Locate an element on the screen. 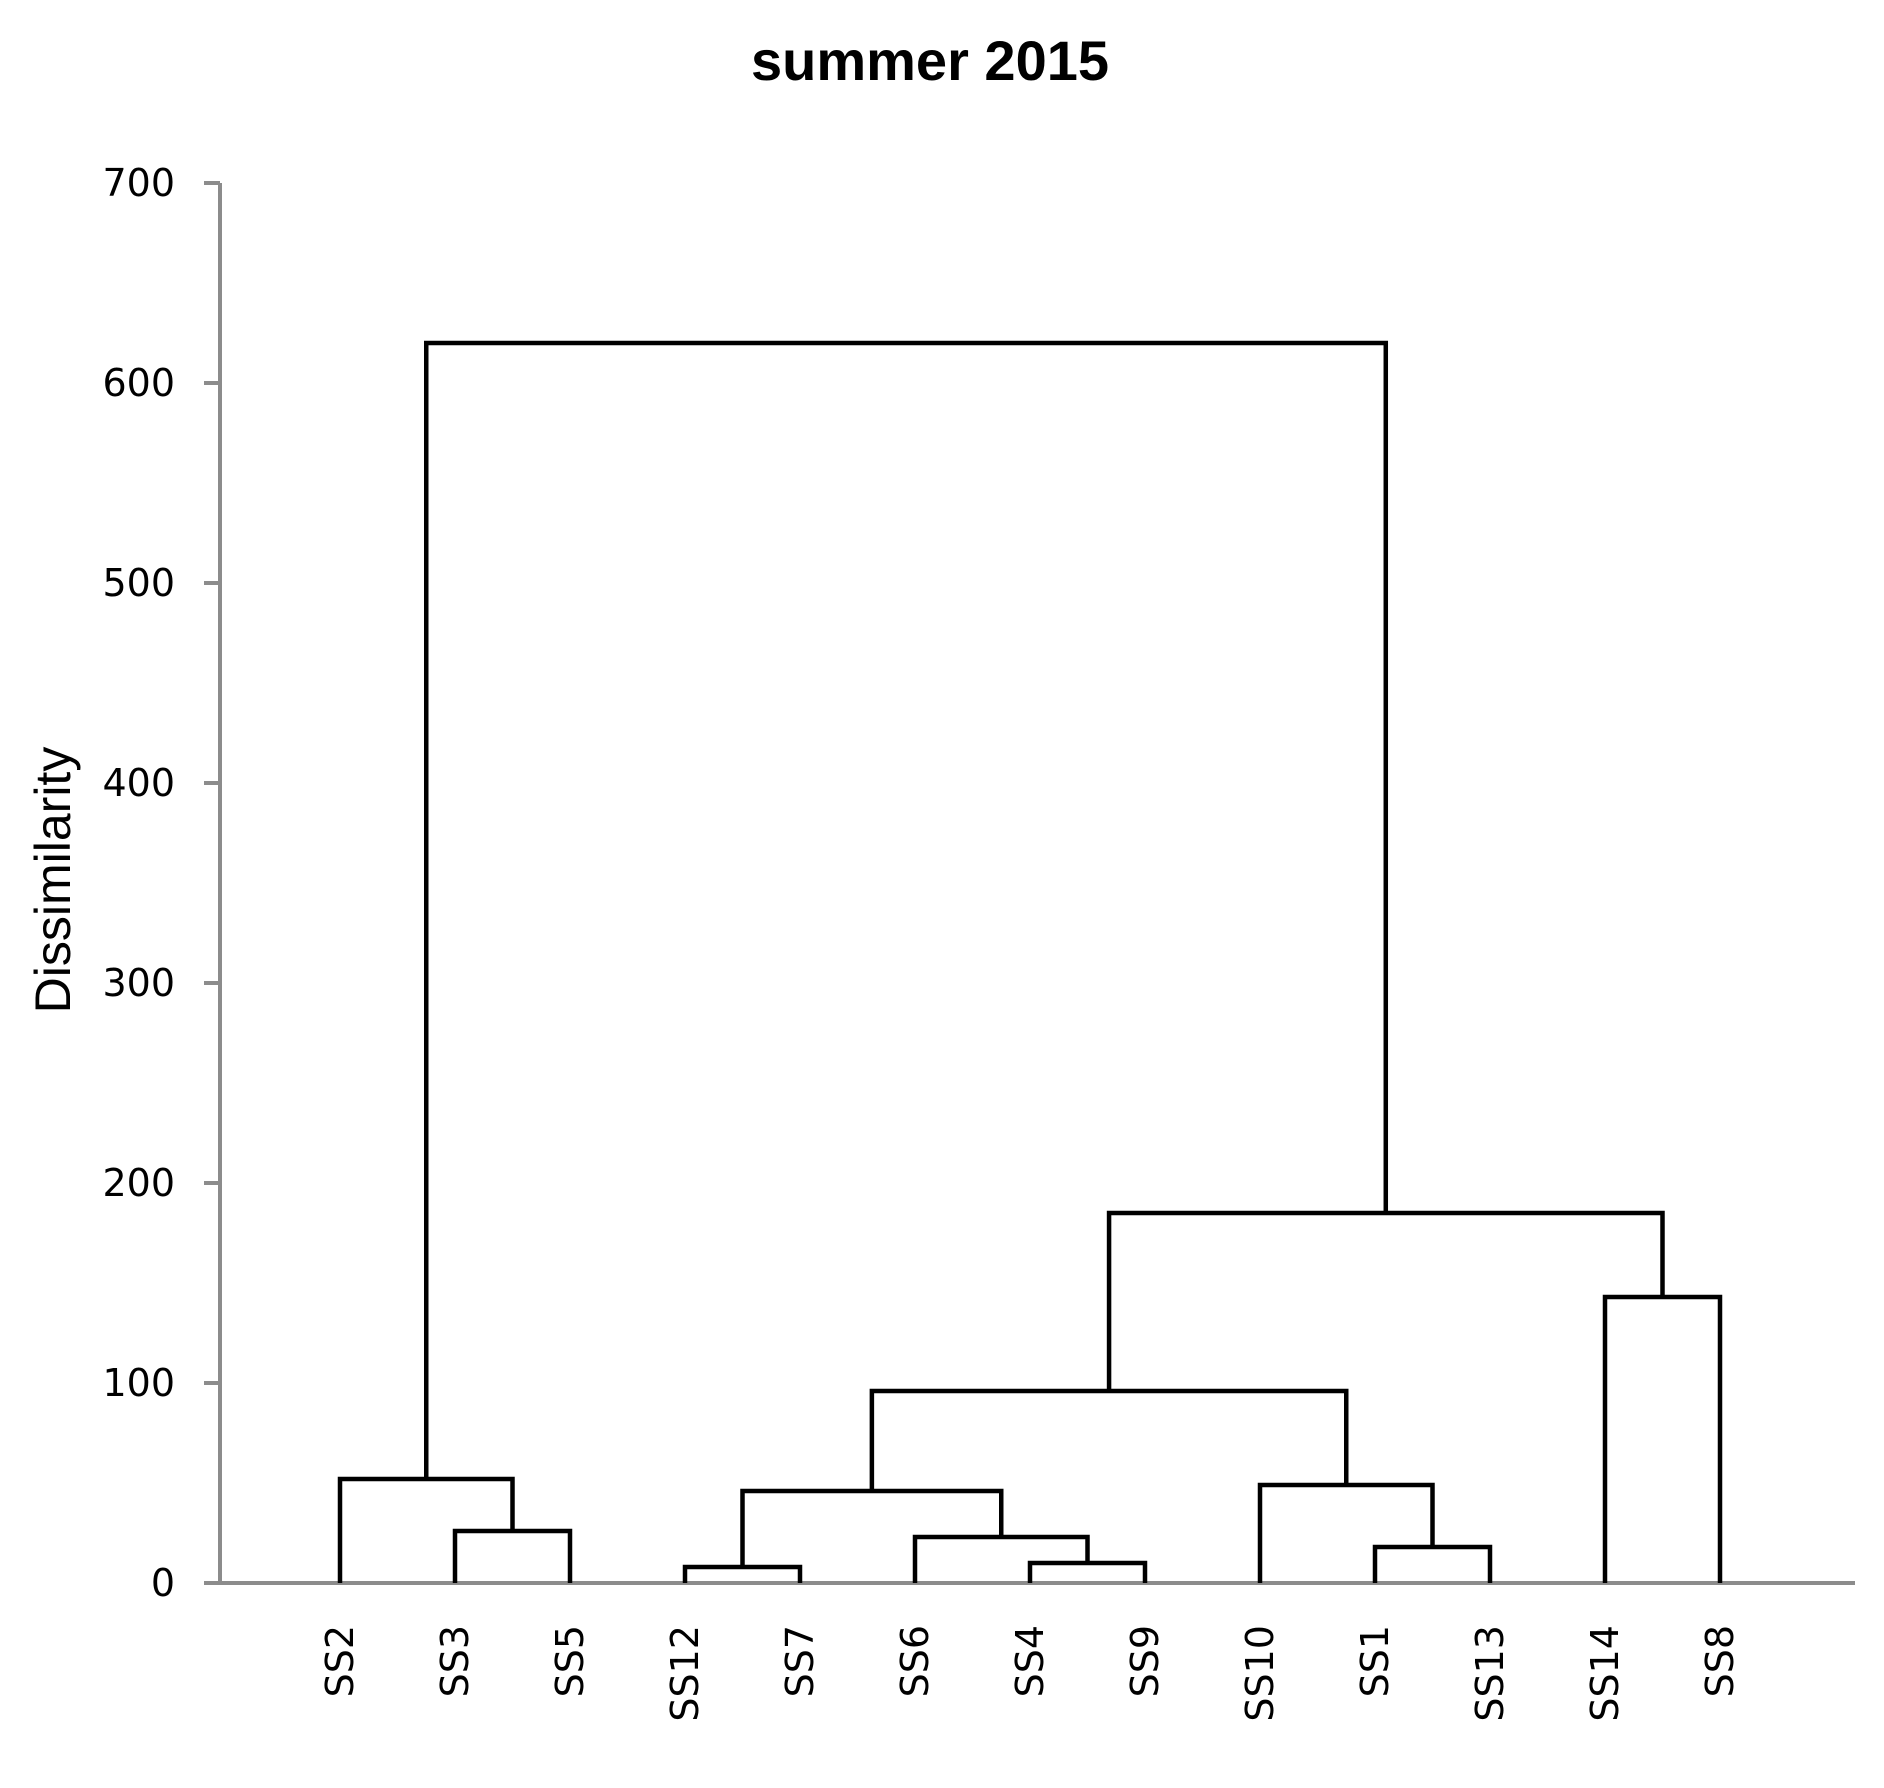 This screenshot has height=1788, width=1884. leaf-label-ss7: SS7 is located at coordinates (800, 1661).